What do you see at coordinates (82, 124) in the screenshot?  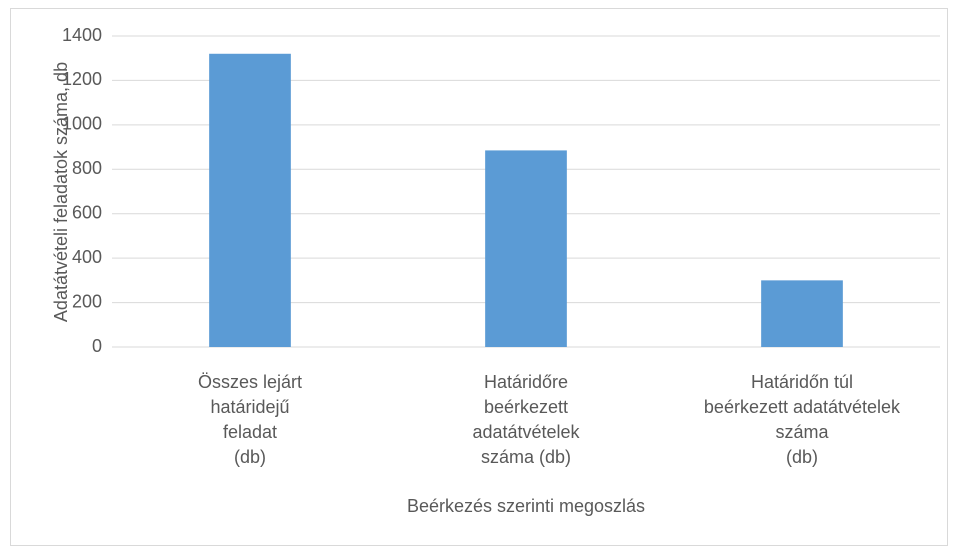 I see `y-tick-label: 1000` at bounding box center [82, 124].